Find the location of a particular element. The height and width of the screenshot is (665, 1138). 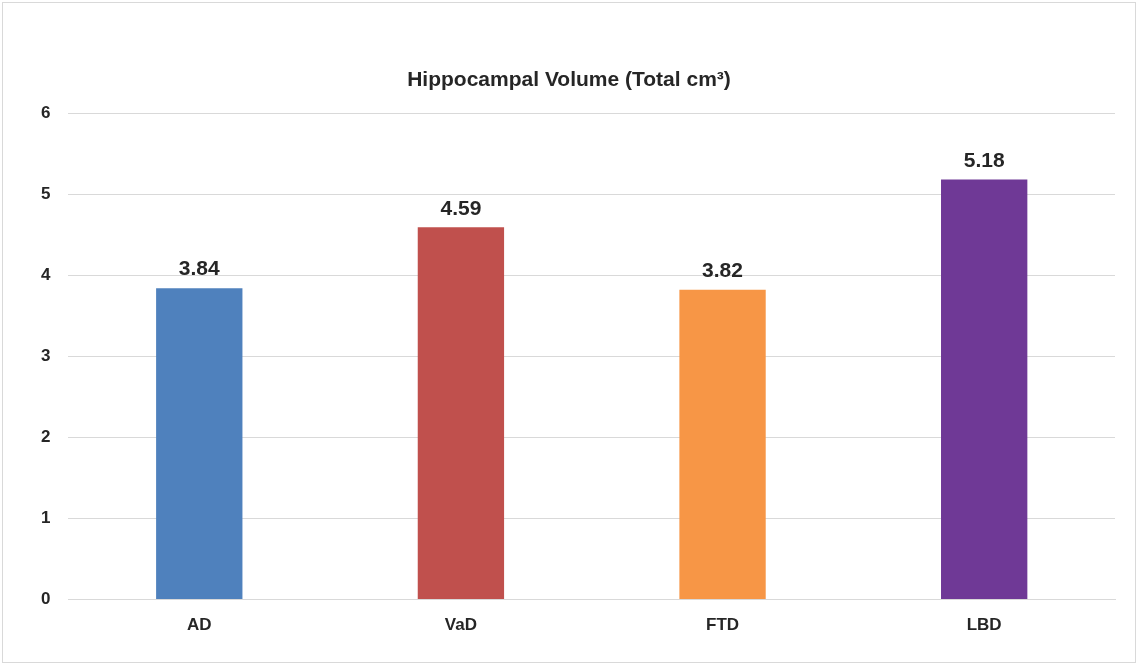

y-tick-label: 1 is located at coordinates (45, 518).